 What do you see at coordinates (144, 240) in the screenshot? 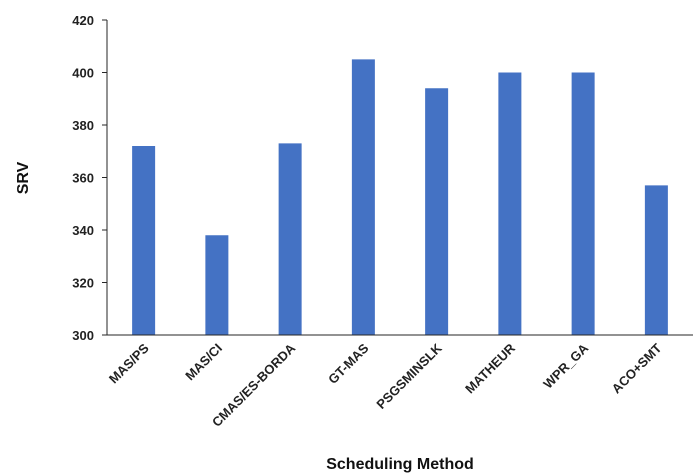
I see `bar-mas-ps` at bounding box center [144, 240].